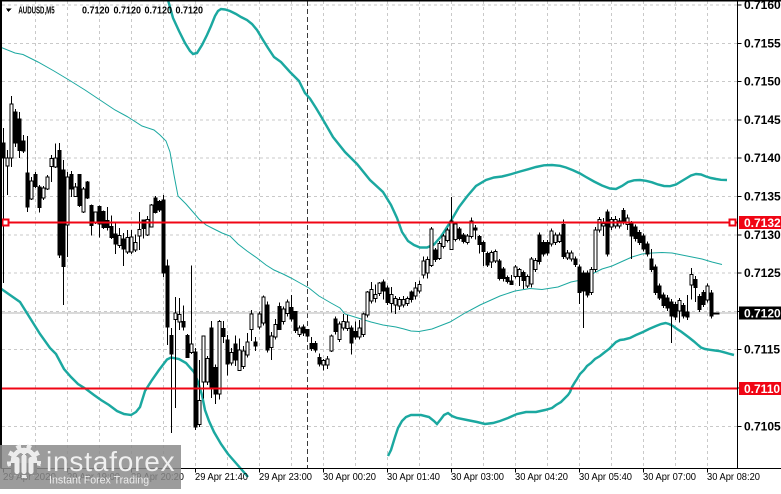  What do you see at coordinates (221, 477) in the screenshot?
I see `svg-text: 29 Apr 21:40` at bounding box center [221, 477].